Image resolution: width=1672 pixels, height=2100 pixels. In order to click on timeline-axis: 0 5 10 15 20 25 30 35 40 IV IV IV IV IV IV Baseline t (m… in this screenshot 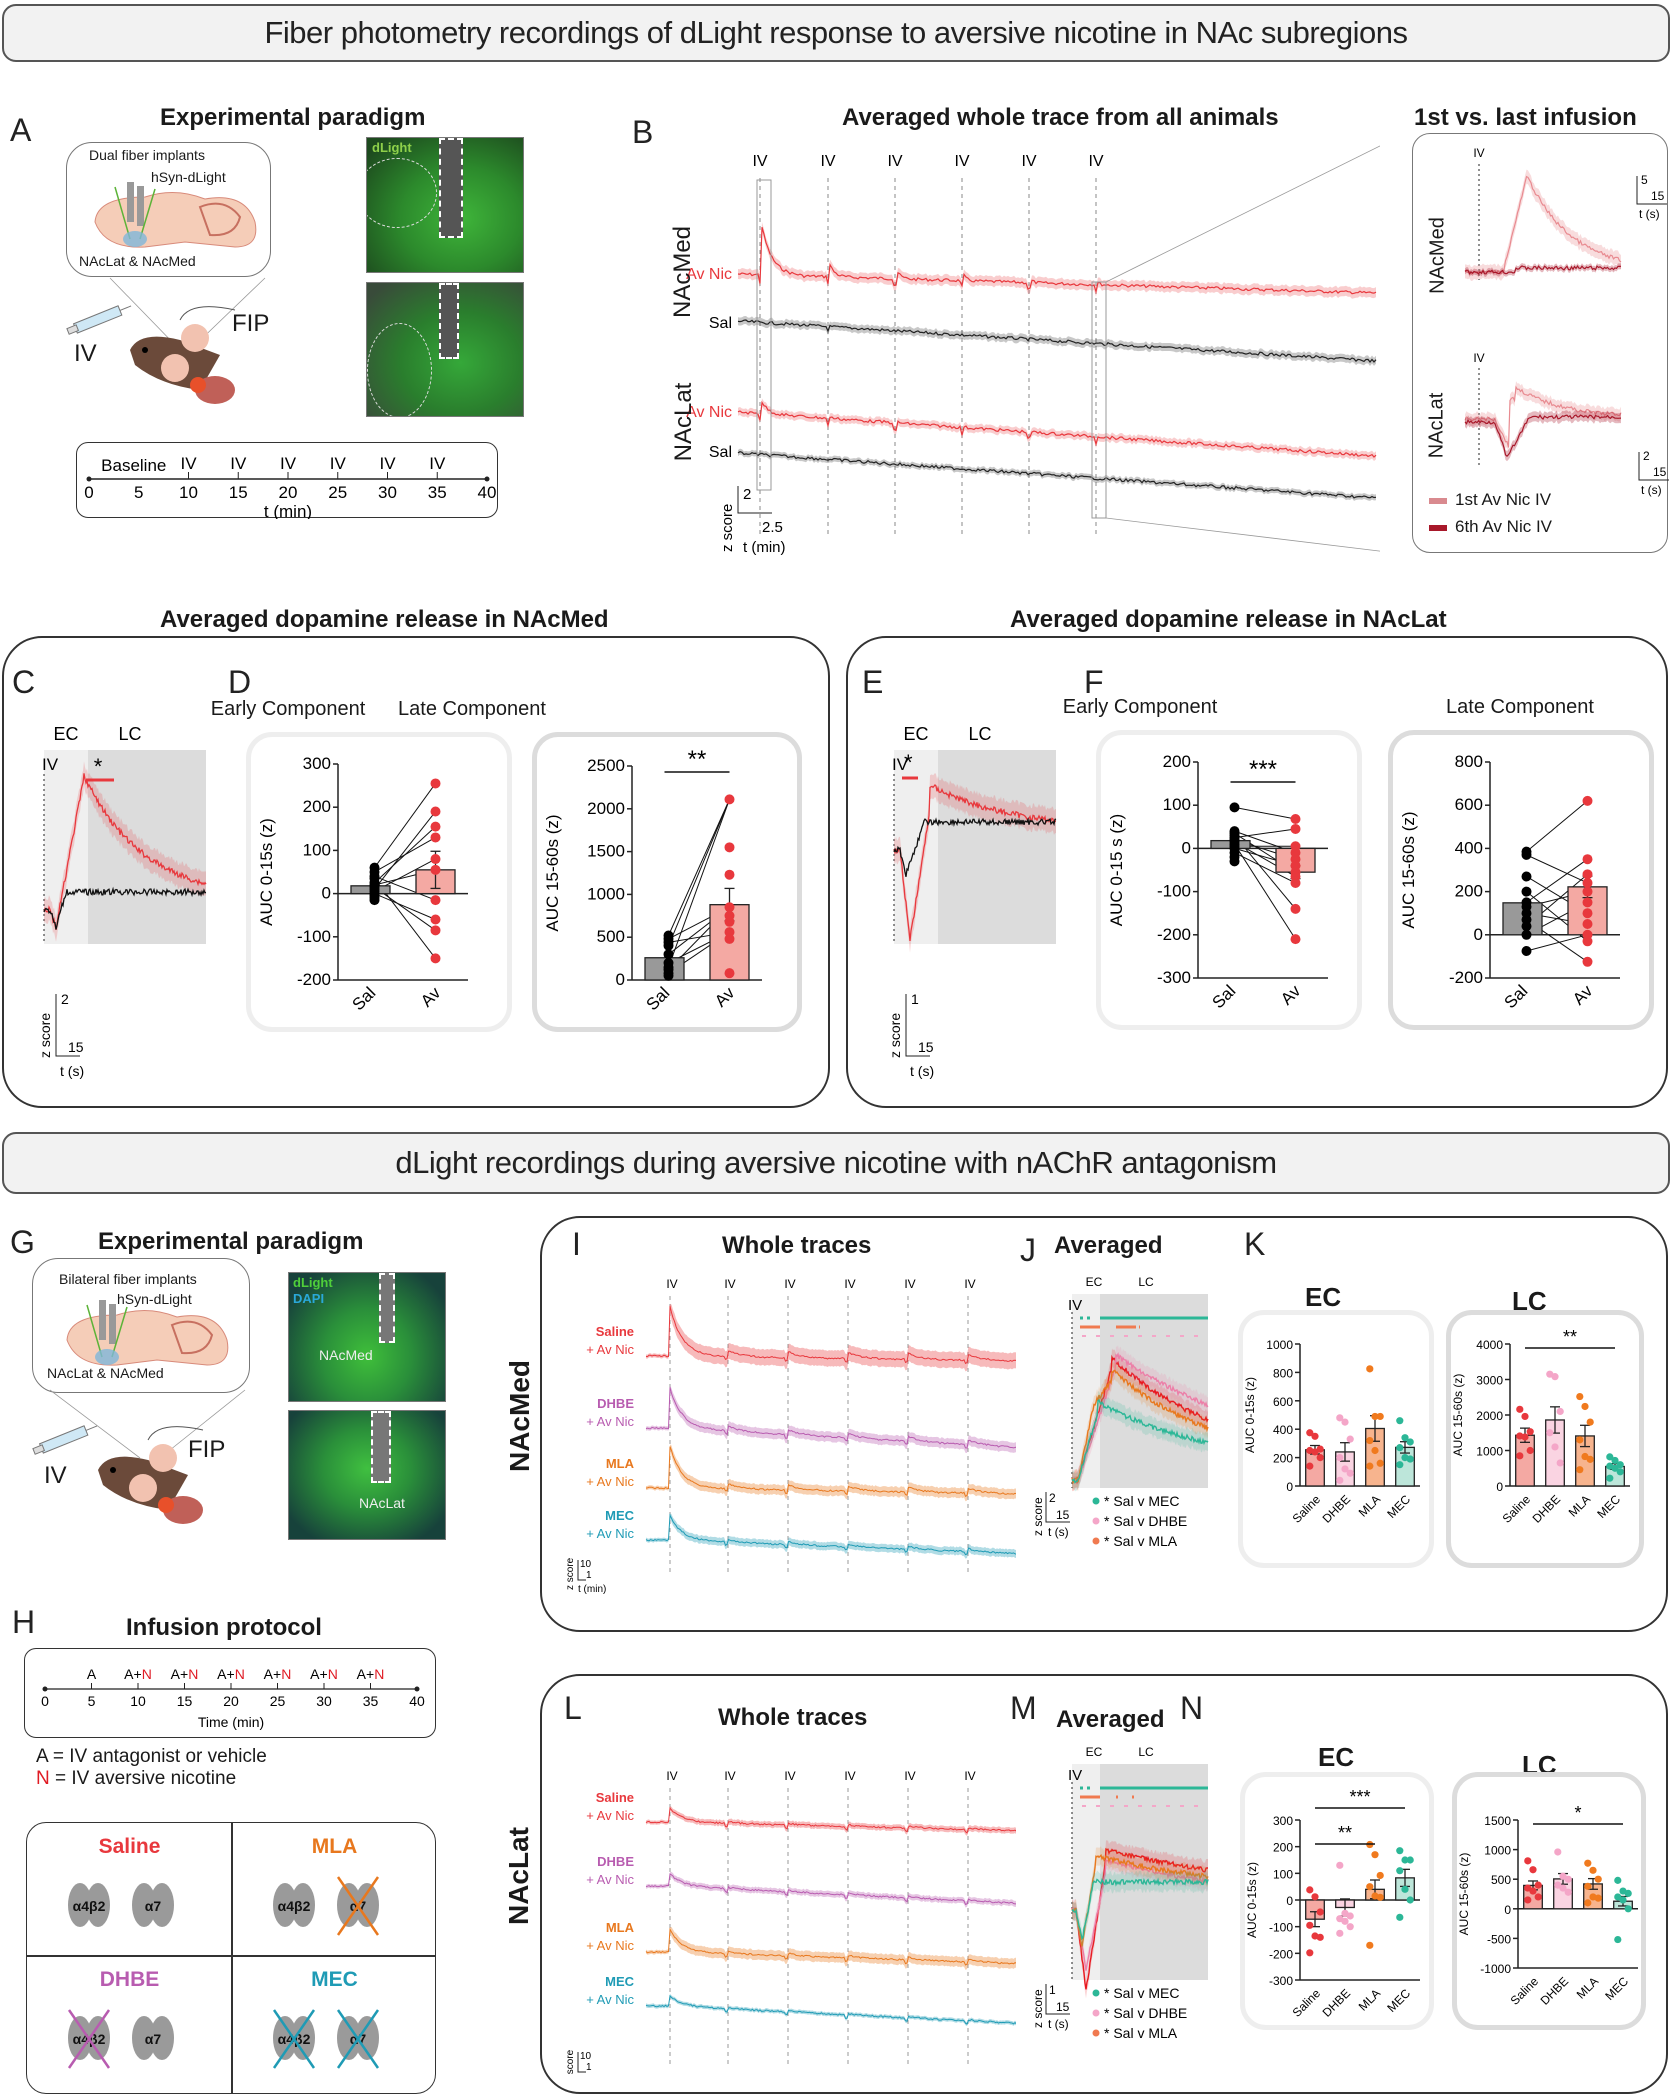, I will do `click(290, 486)`.